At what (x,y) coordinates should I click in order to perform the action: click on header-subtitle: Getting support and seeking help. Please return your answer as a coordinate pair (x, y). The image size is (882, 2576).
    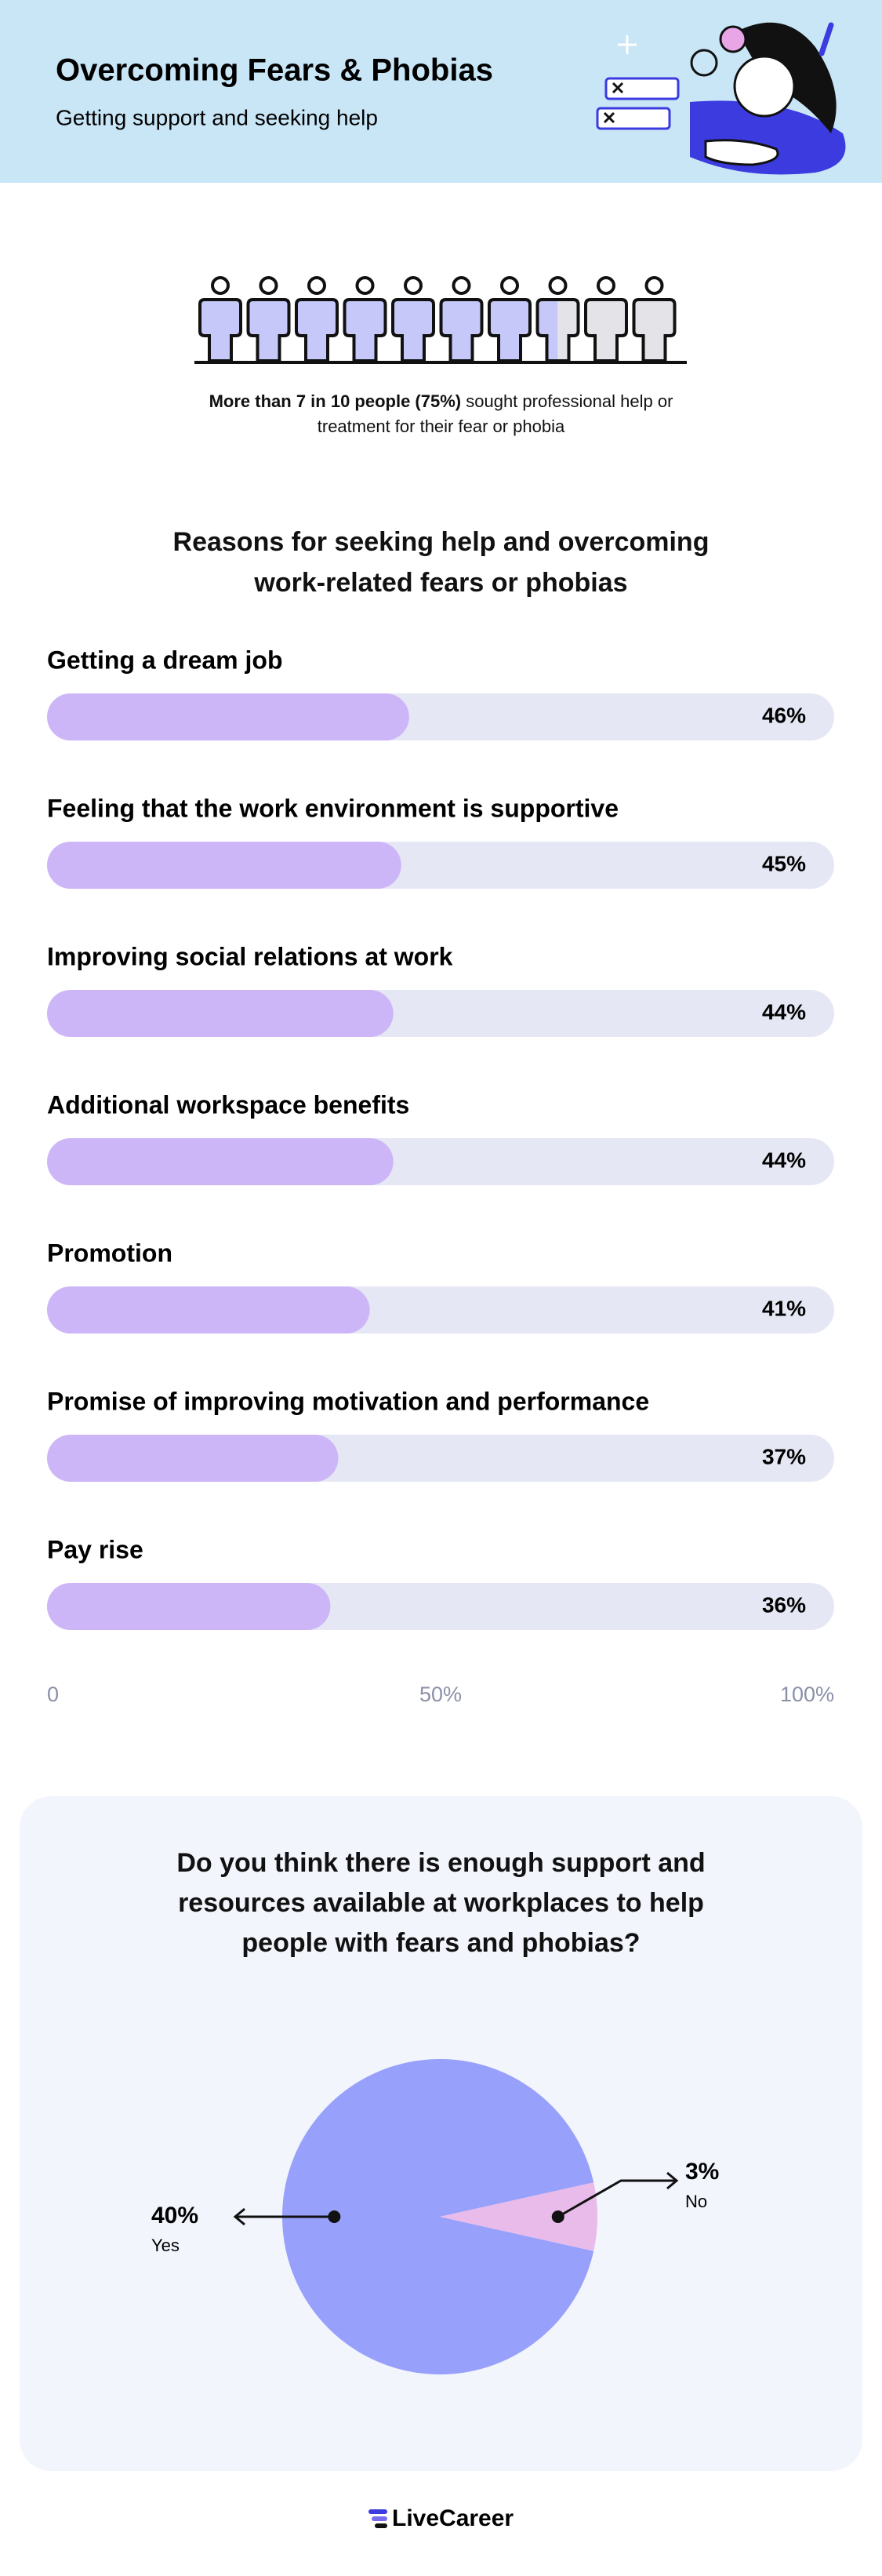
    Looking at the image, I should click on (217, 117).